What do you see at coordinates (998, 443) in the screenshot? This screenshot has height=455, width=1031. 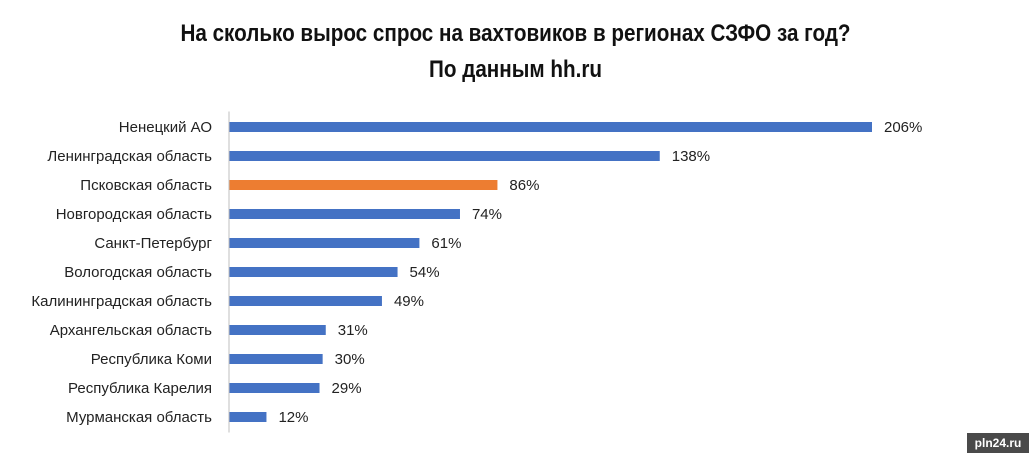 I see `watermark-logo: pln24.ru` at bounding box center [998, 443].